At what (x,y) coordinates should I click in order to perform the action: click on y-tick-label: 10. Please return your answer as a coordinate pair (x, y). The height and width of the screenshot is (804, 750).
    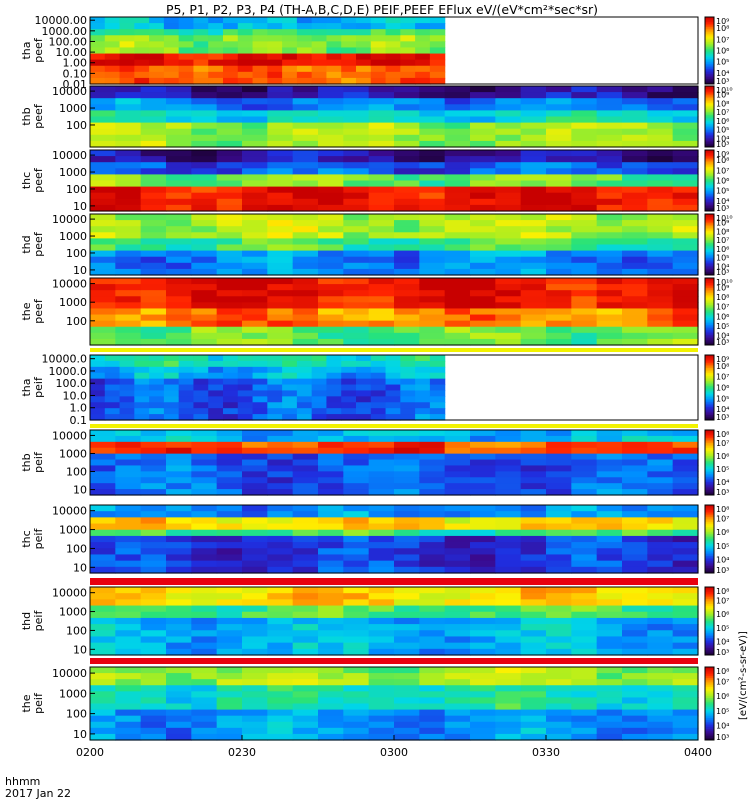
    Looking at the image, I should click on (80, 206).